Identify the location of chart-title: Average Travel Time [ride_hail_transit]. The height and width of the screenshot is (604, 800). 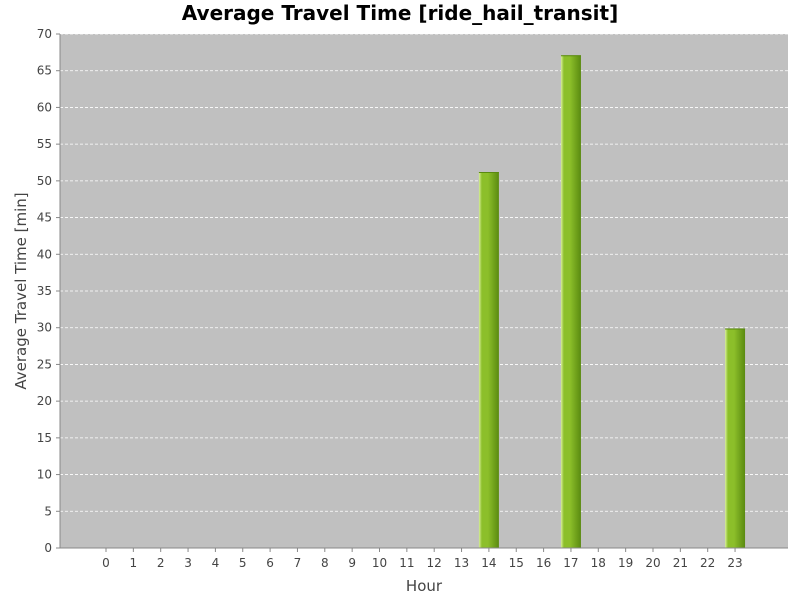
(400, 13).